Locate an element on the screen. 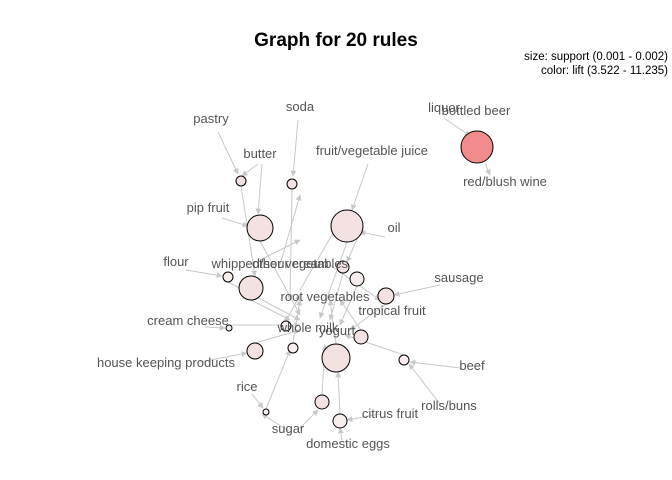  item-label: house keeping products is located at coordinates (166, 362).